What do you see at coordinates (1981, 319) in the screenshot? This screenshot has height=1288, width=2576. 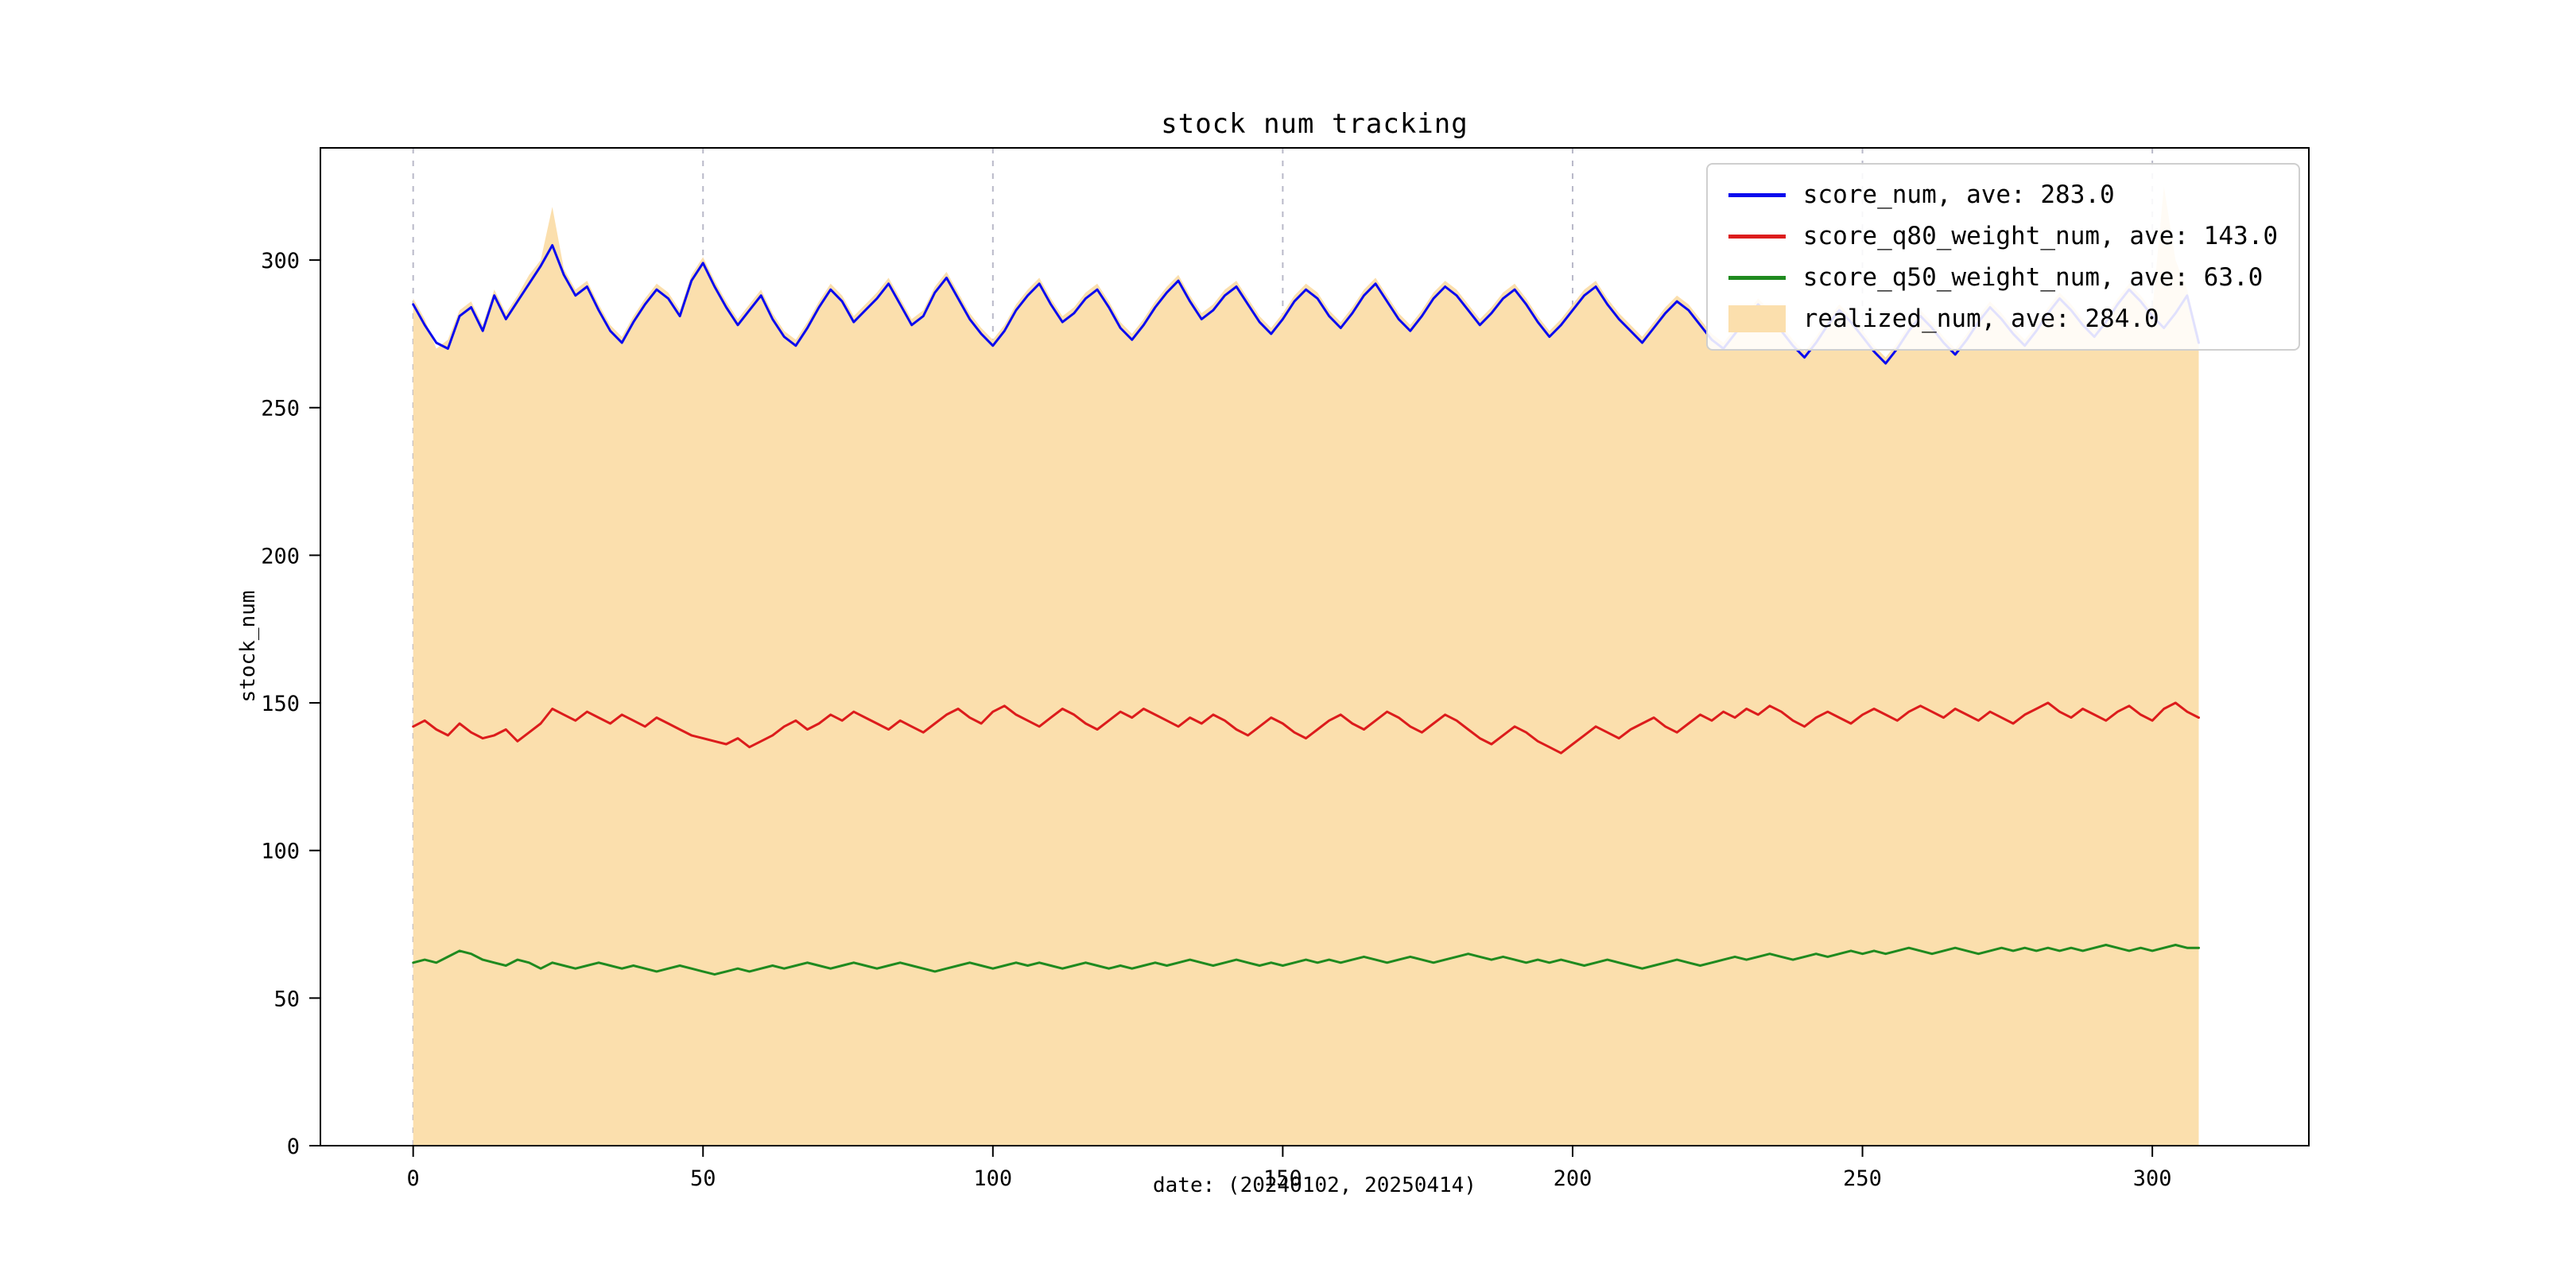 I see `legend-label: realized_num, ave: 284.0` at bounding box center [1981, 319].